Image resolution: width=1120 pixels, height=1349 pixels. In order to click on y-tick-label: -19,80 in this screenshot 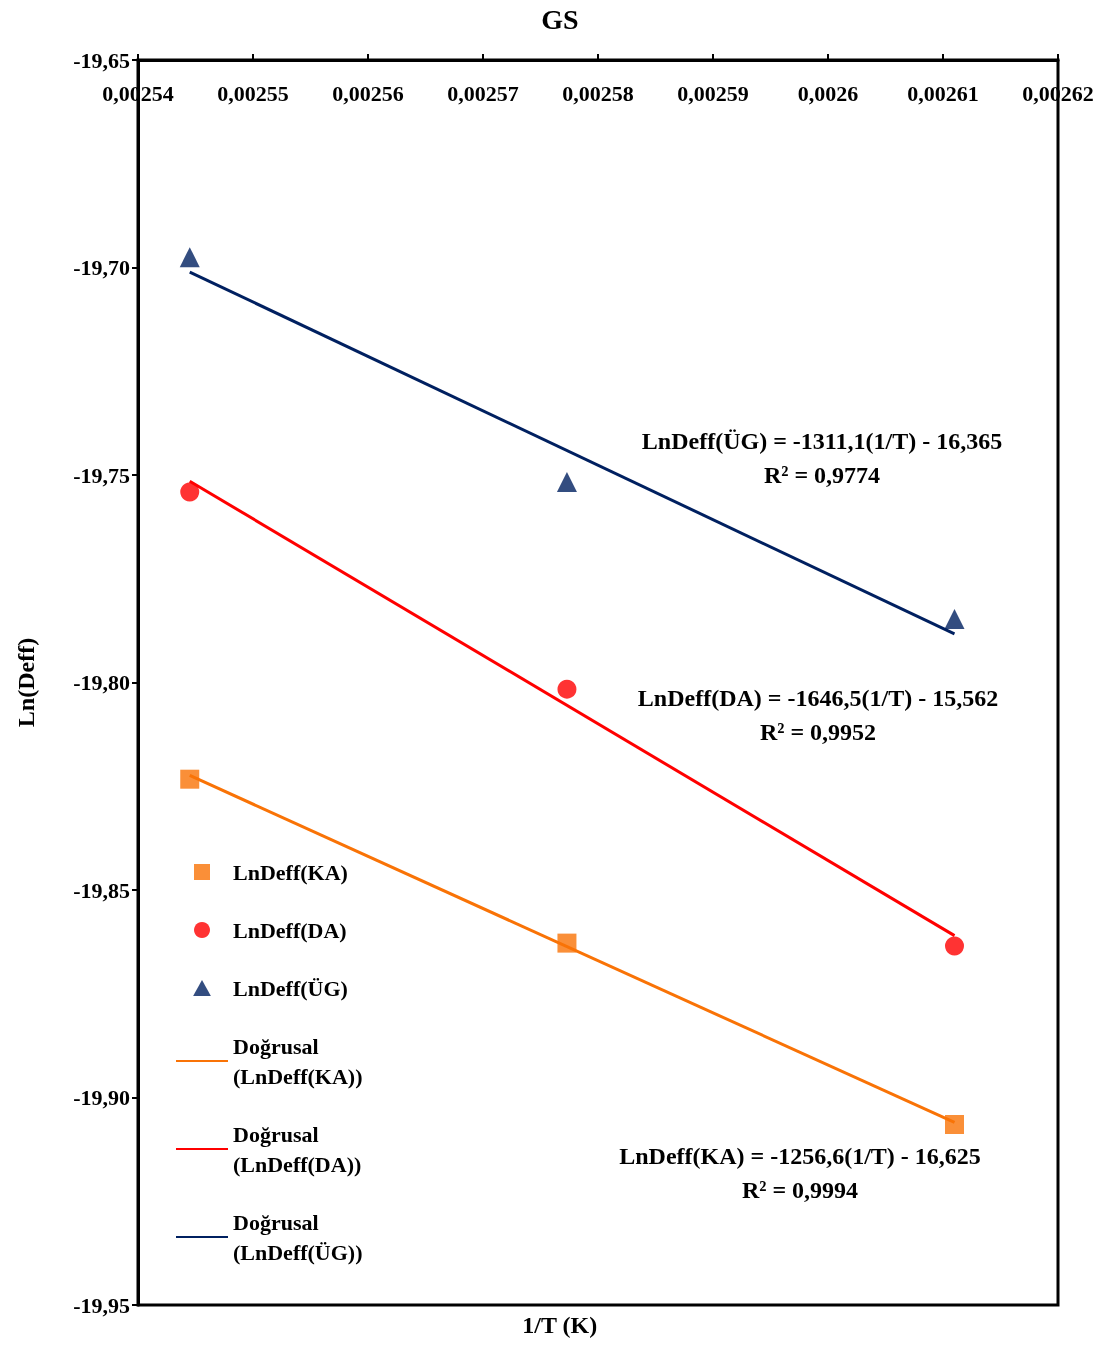, I will do `click(101, 682)`.